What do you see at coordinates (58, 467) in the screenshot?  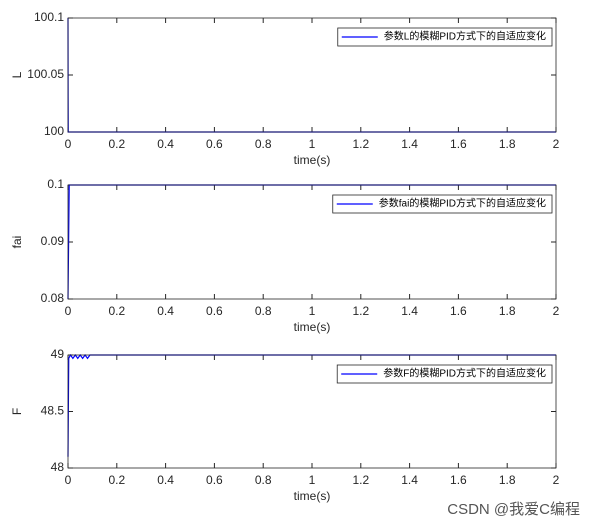 I see `y-tick-label: 48` at bounding box center [58, 467].